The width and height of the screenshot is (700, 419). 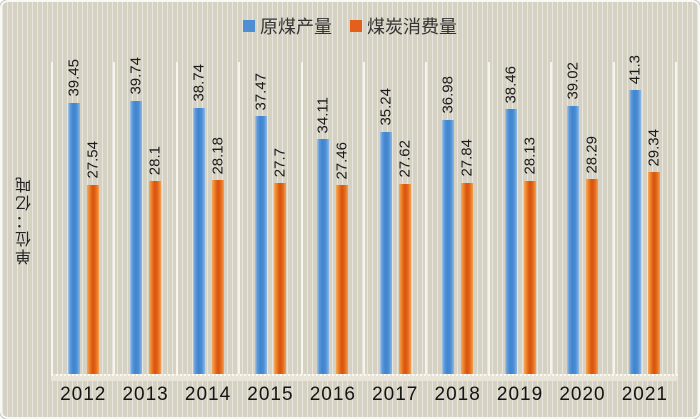 What do you see at coordinates (644, 394) in the screenshot?
I see `x-axis-label-2021: 2021` at bounding box center [644, 394].